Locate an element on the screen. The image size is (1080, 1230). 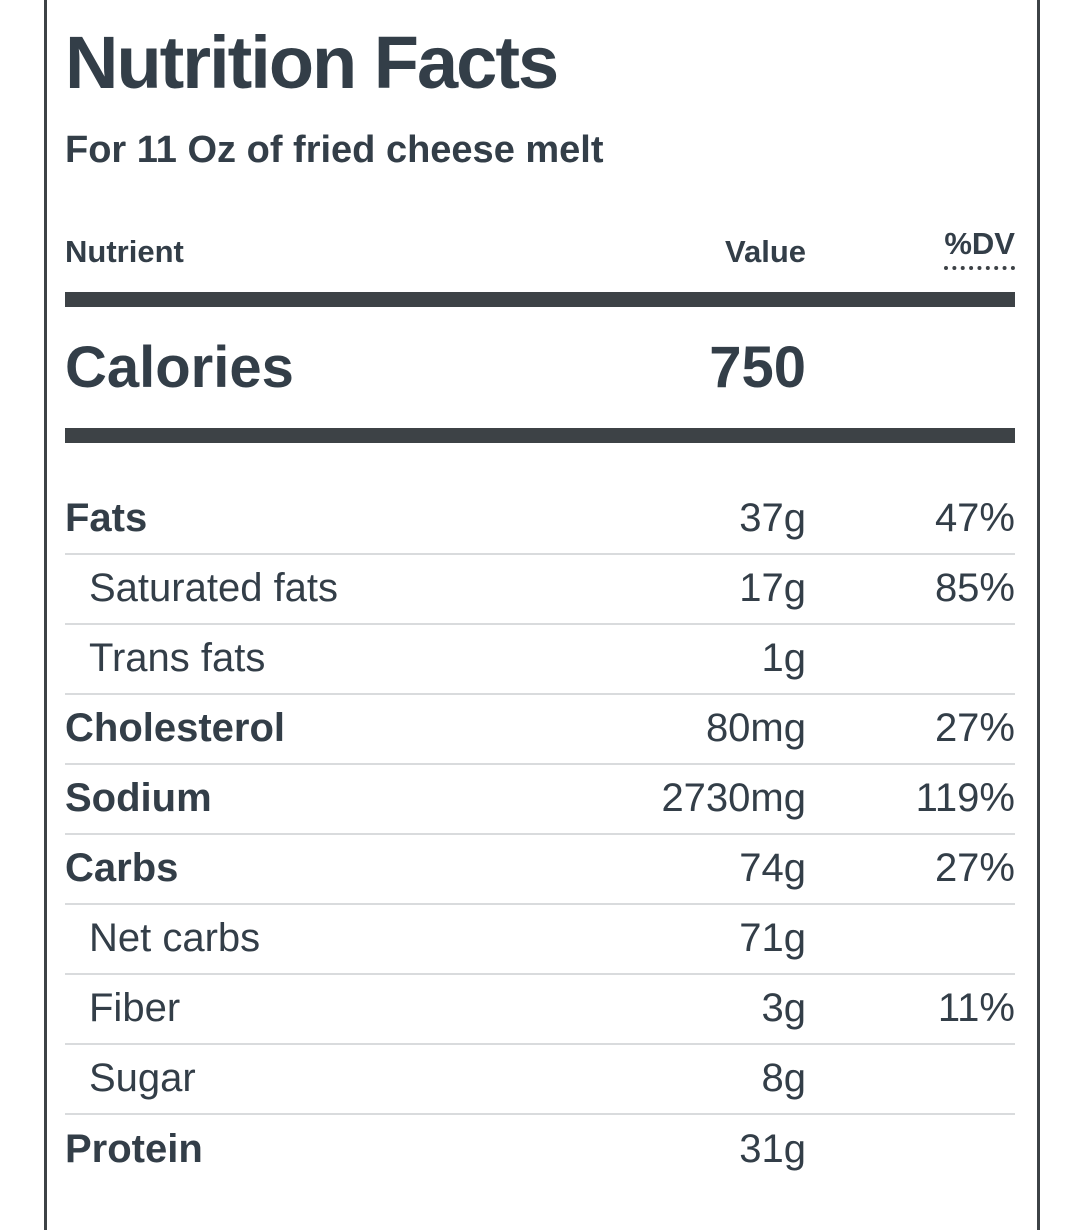
column-header-nutrient: Nutrient is located at coordinates (124, 251).